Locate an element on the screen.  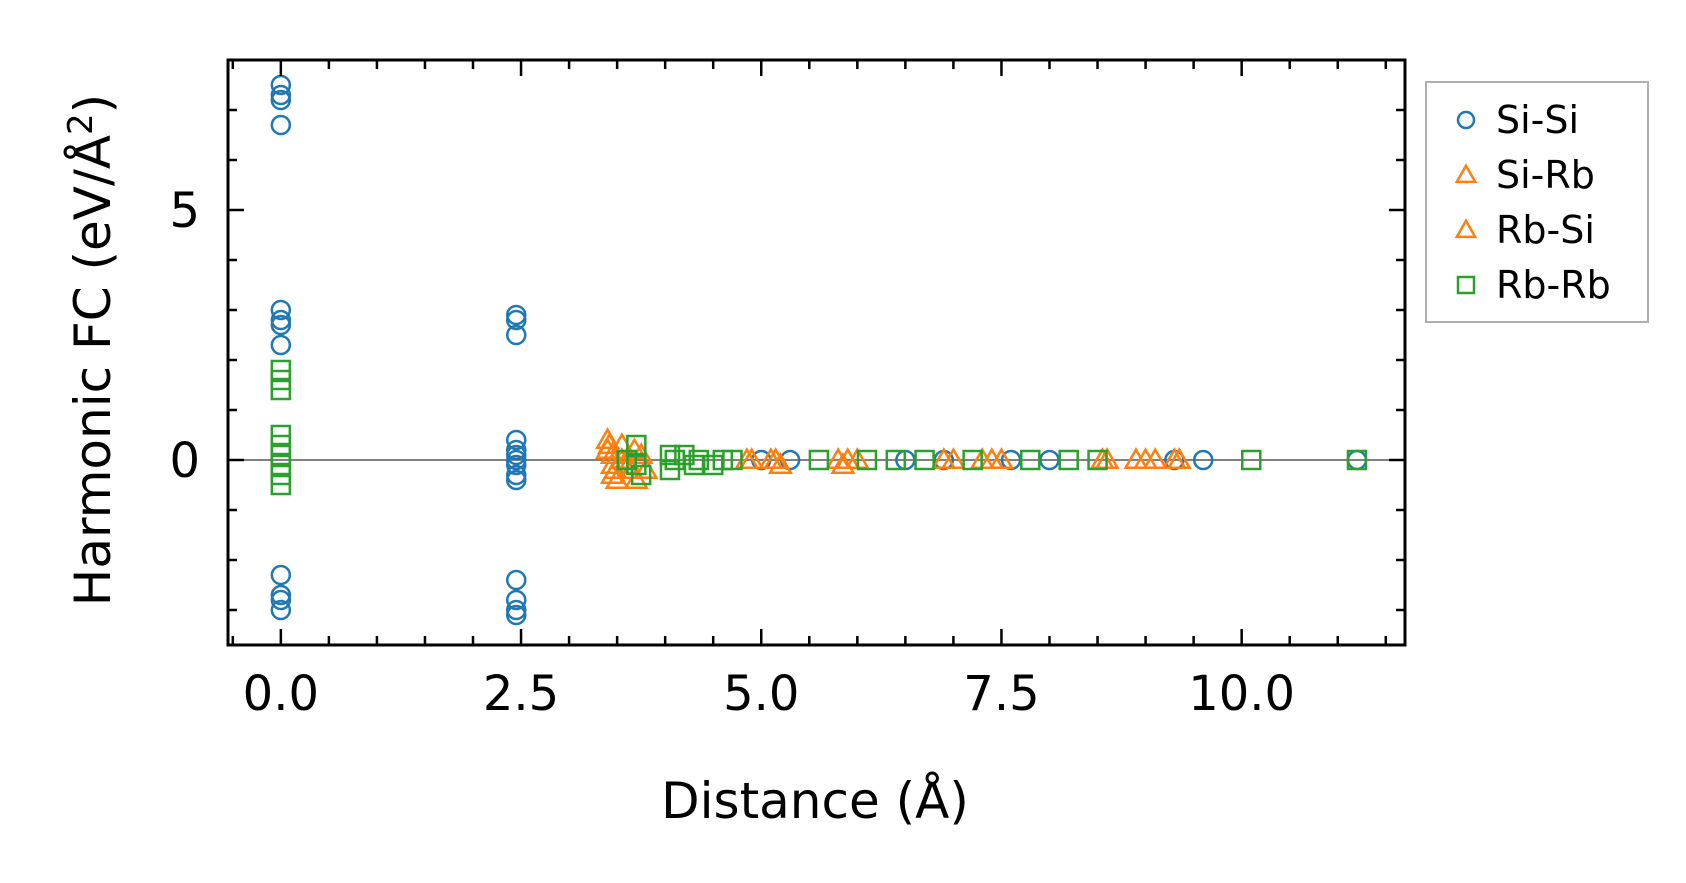
y-tick-label: 5 is located at coordinates (184, 211).